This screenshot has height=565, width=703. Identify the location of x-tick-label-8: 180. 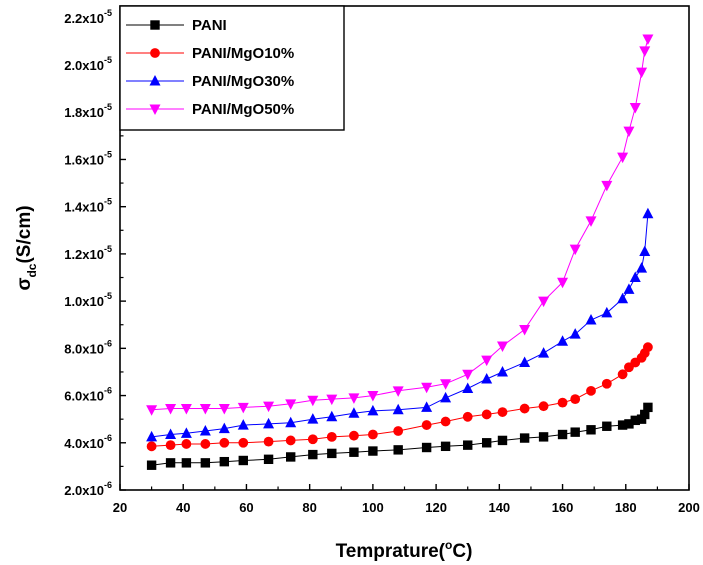
(626, 507).